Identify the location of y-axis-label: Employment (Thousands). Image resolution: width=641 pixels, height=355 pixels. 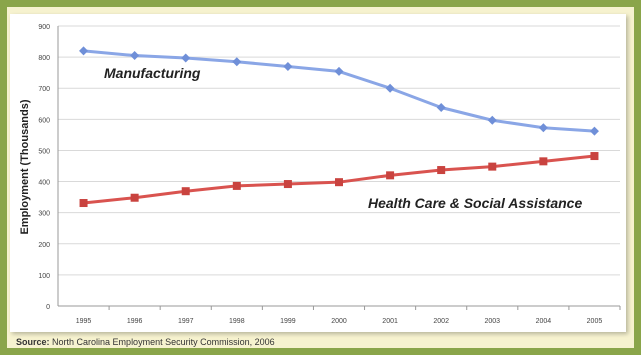
(25, 166).